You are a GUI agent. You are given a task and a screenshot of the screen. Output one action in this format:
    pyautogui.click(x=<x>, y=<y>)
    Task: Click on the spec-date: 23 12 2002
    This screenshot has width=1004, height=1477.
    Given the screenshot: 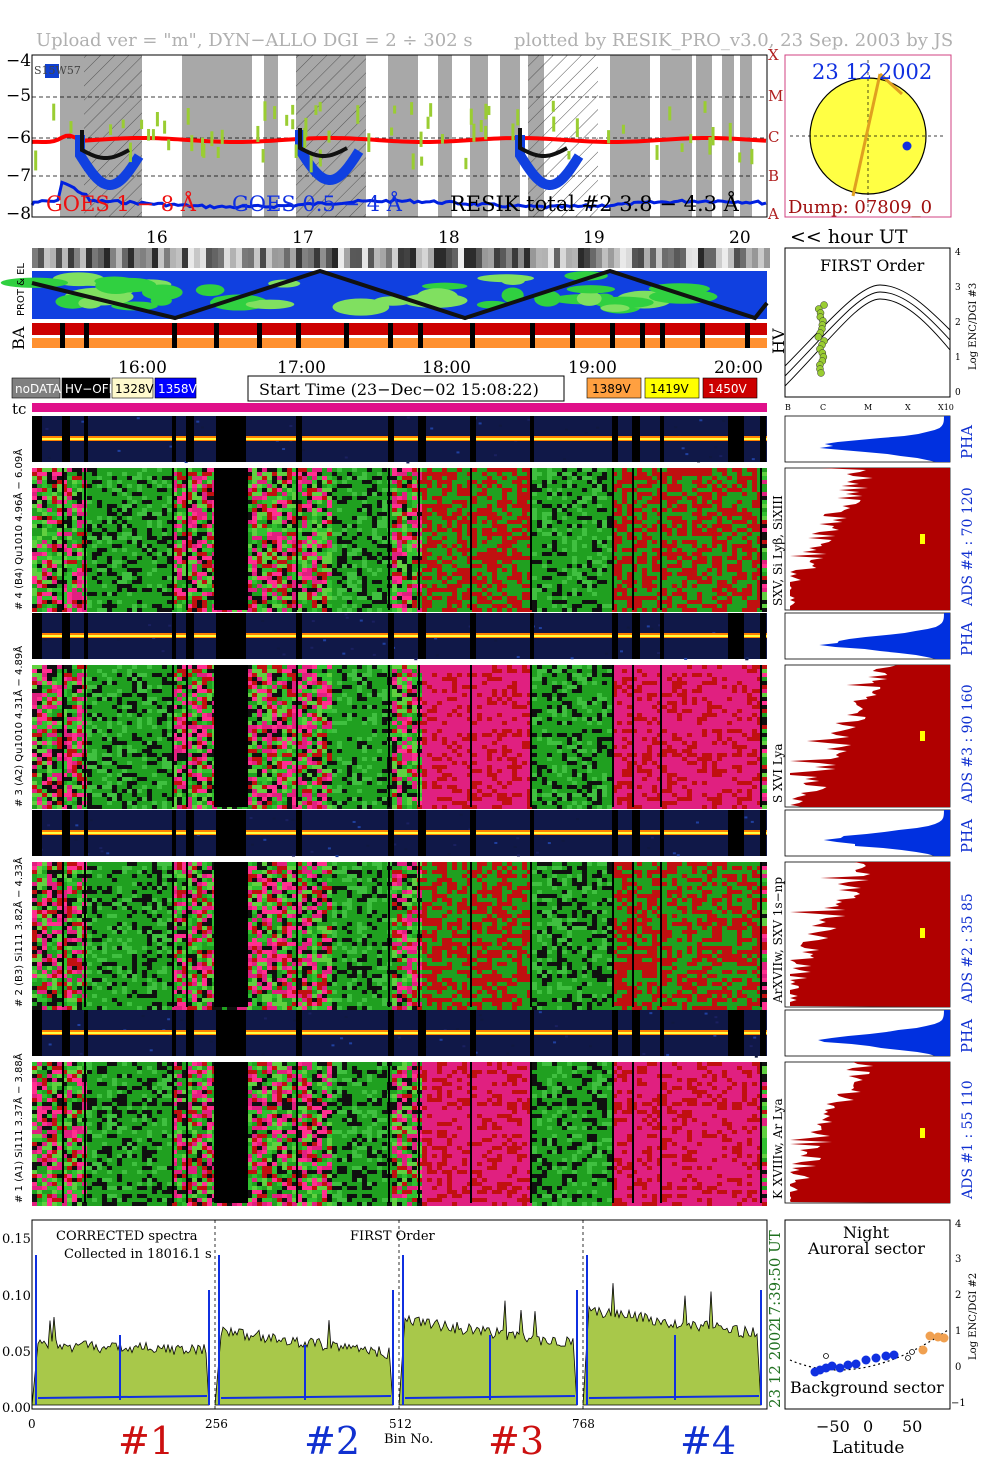 What is the action you would take?
    pyautogui.click(x=775, y=1365)
    